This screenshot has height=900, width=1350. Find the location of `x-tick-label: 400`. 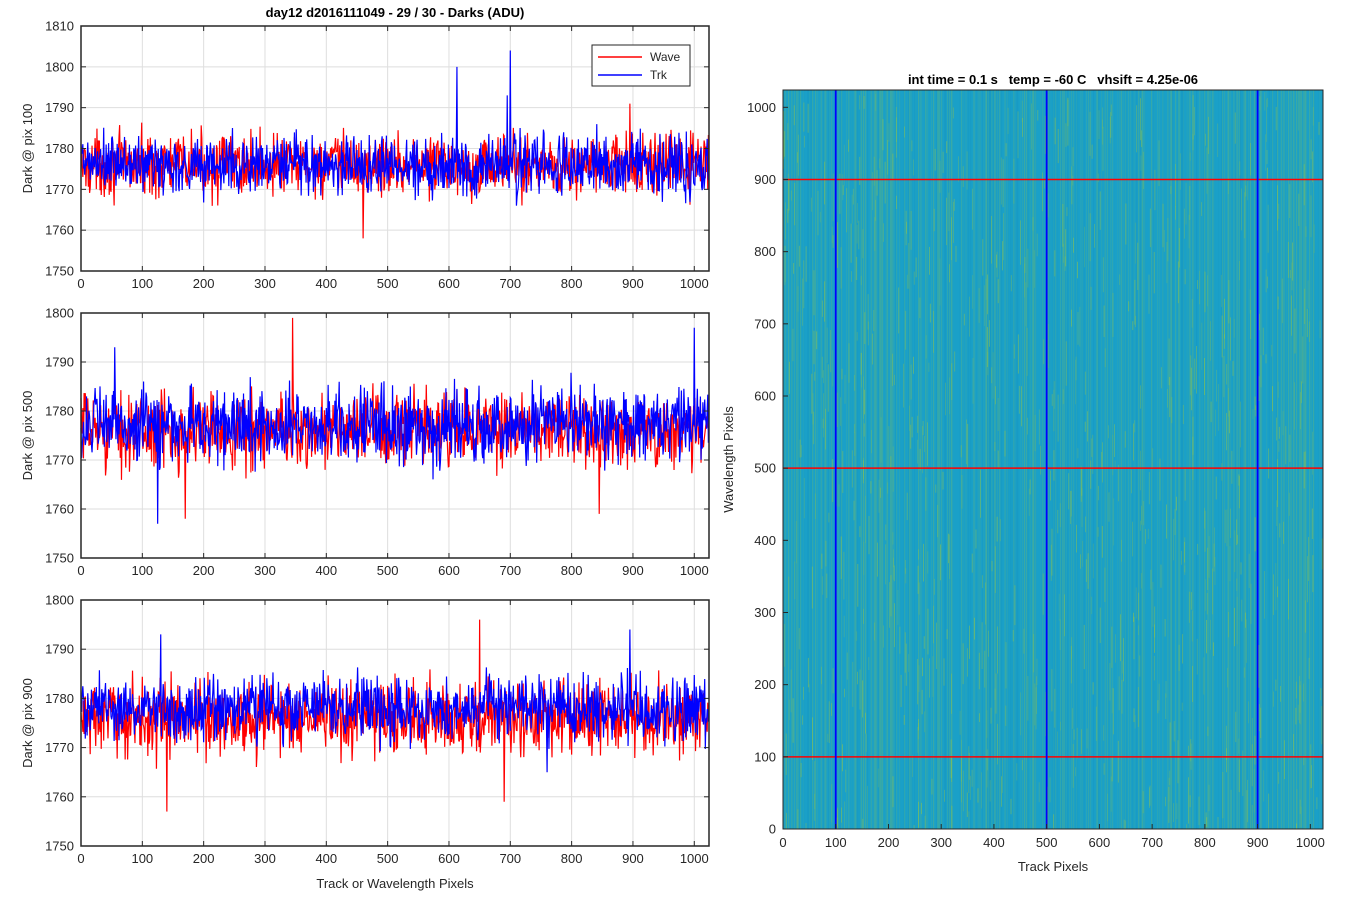

x-tick-label: 400 is located at coordinates (326, 283).